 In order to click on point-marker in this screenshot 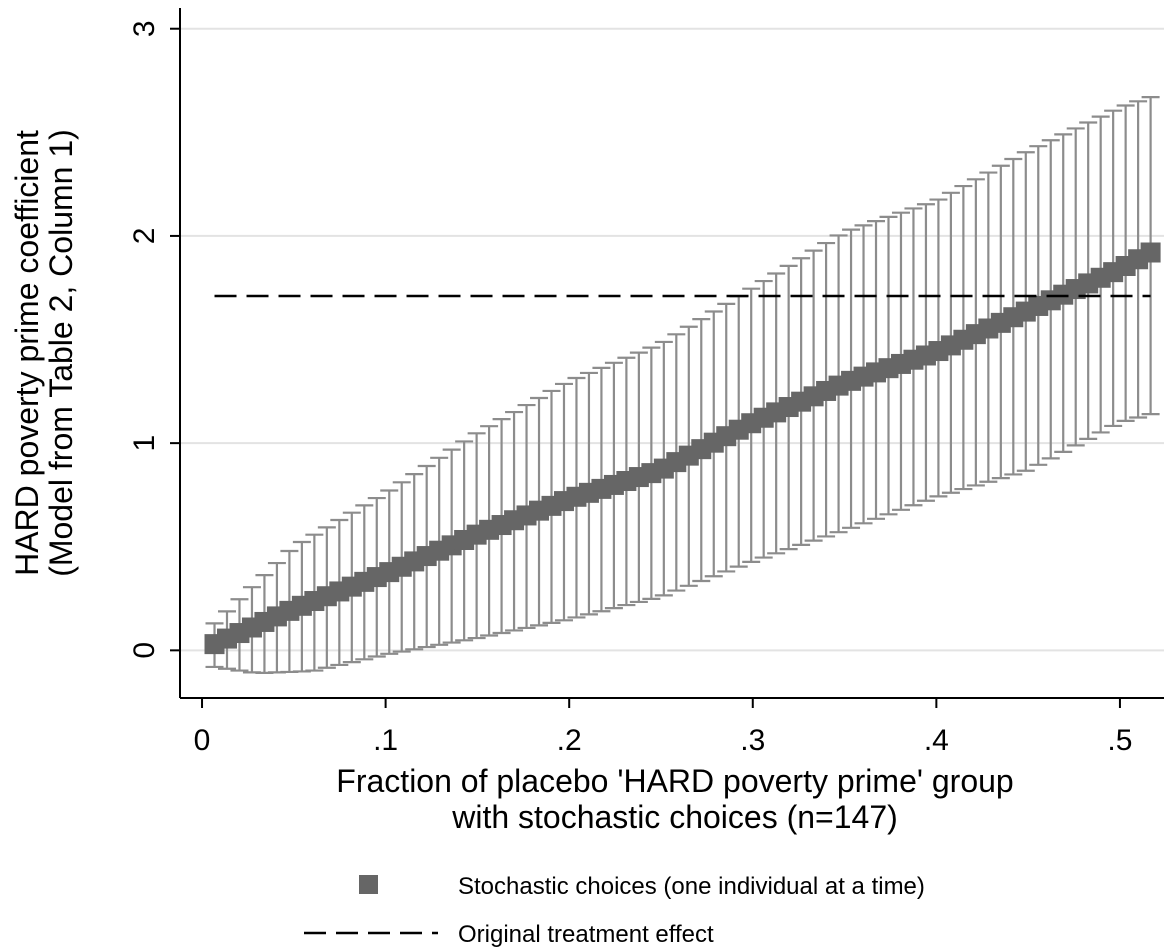, I will do `click(1150, 252)`.